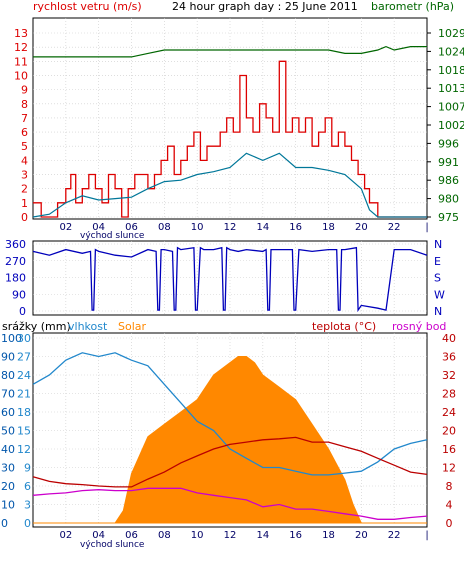  Describe the element at coordinates (451, 125) in the screenshot. I see `baro-tick-label: 1002` at that location.